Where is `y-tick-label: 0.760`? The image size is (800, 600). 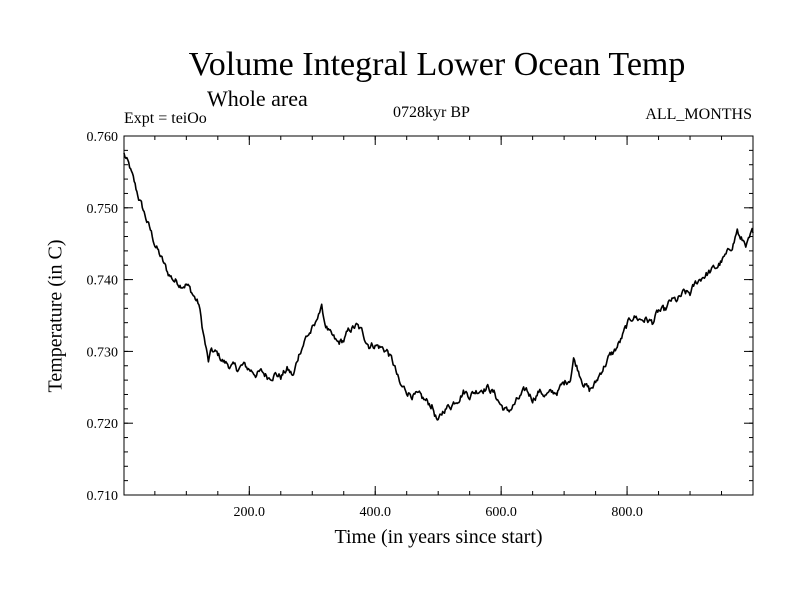 y-tick-label: 0.760 is located at coordinates (103, 137).